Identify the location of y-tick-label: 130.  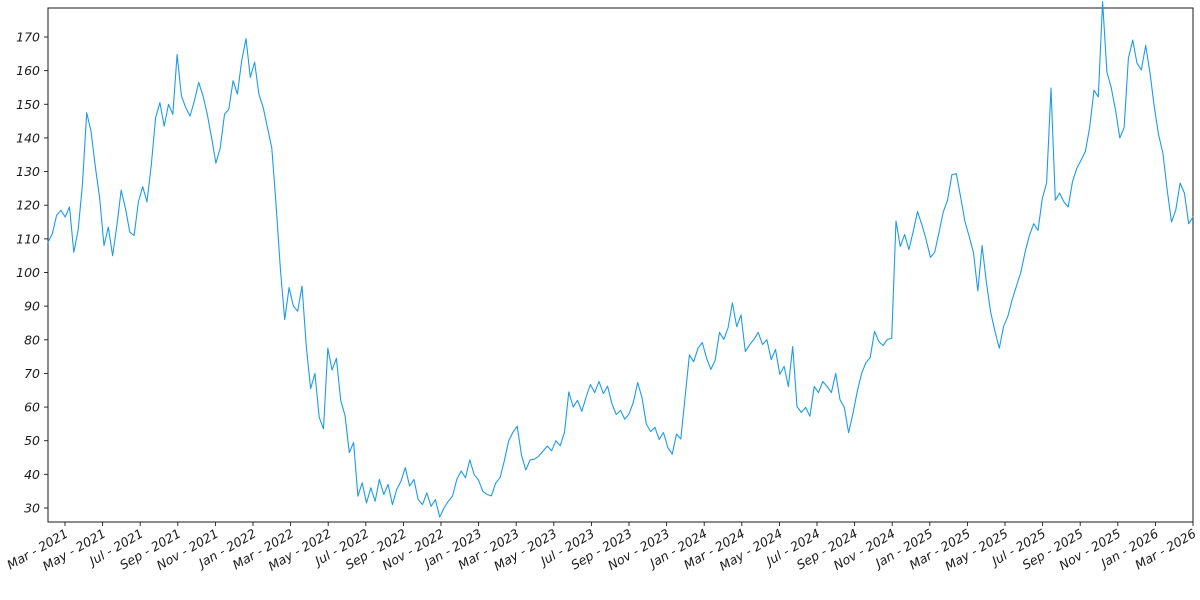
(28, 171).